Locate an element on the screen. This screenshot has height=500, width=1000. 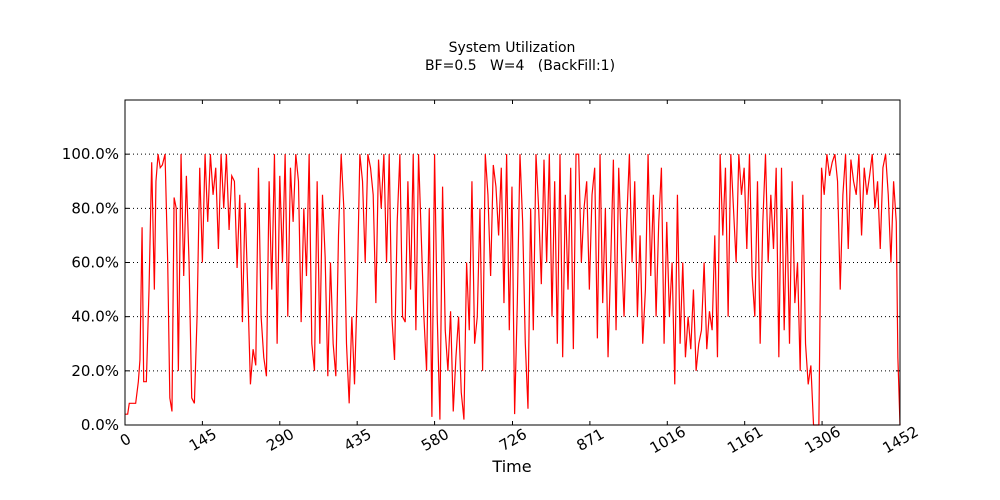
y-tick-label: 100.0% is located at coordinates (90, 154).